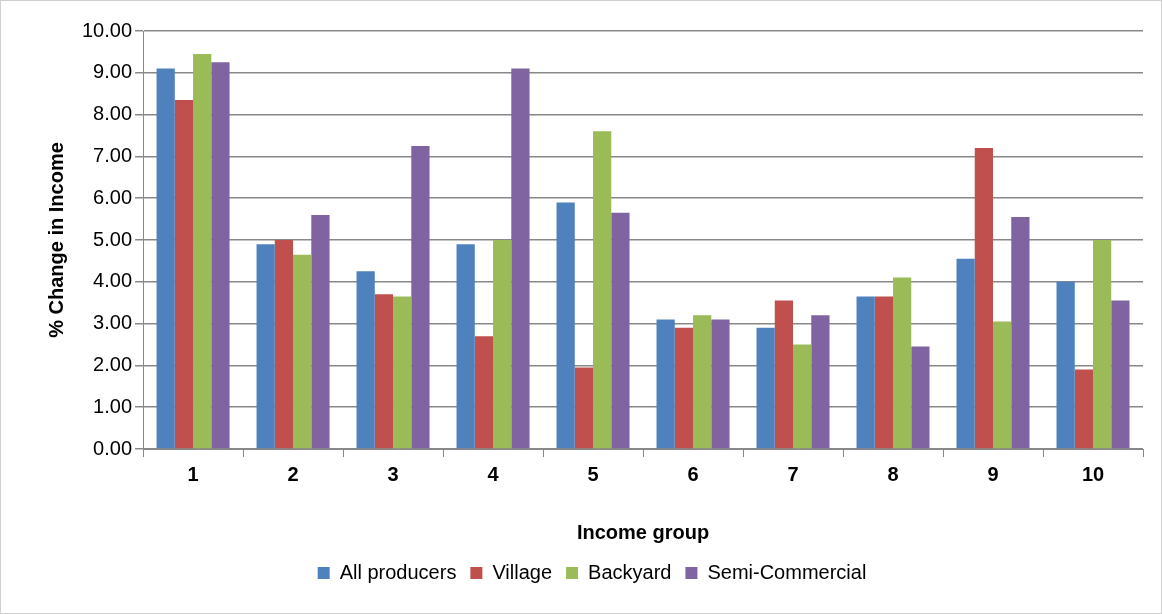 The width and height of the screenshot is (1162, 614). Describe the element at coordinates (113, 238) in the screenshot. I see `y-tick-label: 5.00` at that location.